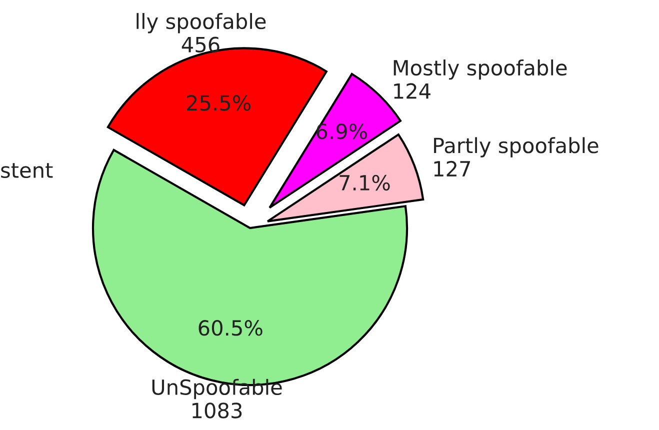 The image size is (659, 430). Describe the element at coordinates (230, 328) in the screenshot. I see `data-label: 60.5%` at that location.